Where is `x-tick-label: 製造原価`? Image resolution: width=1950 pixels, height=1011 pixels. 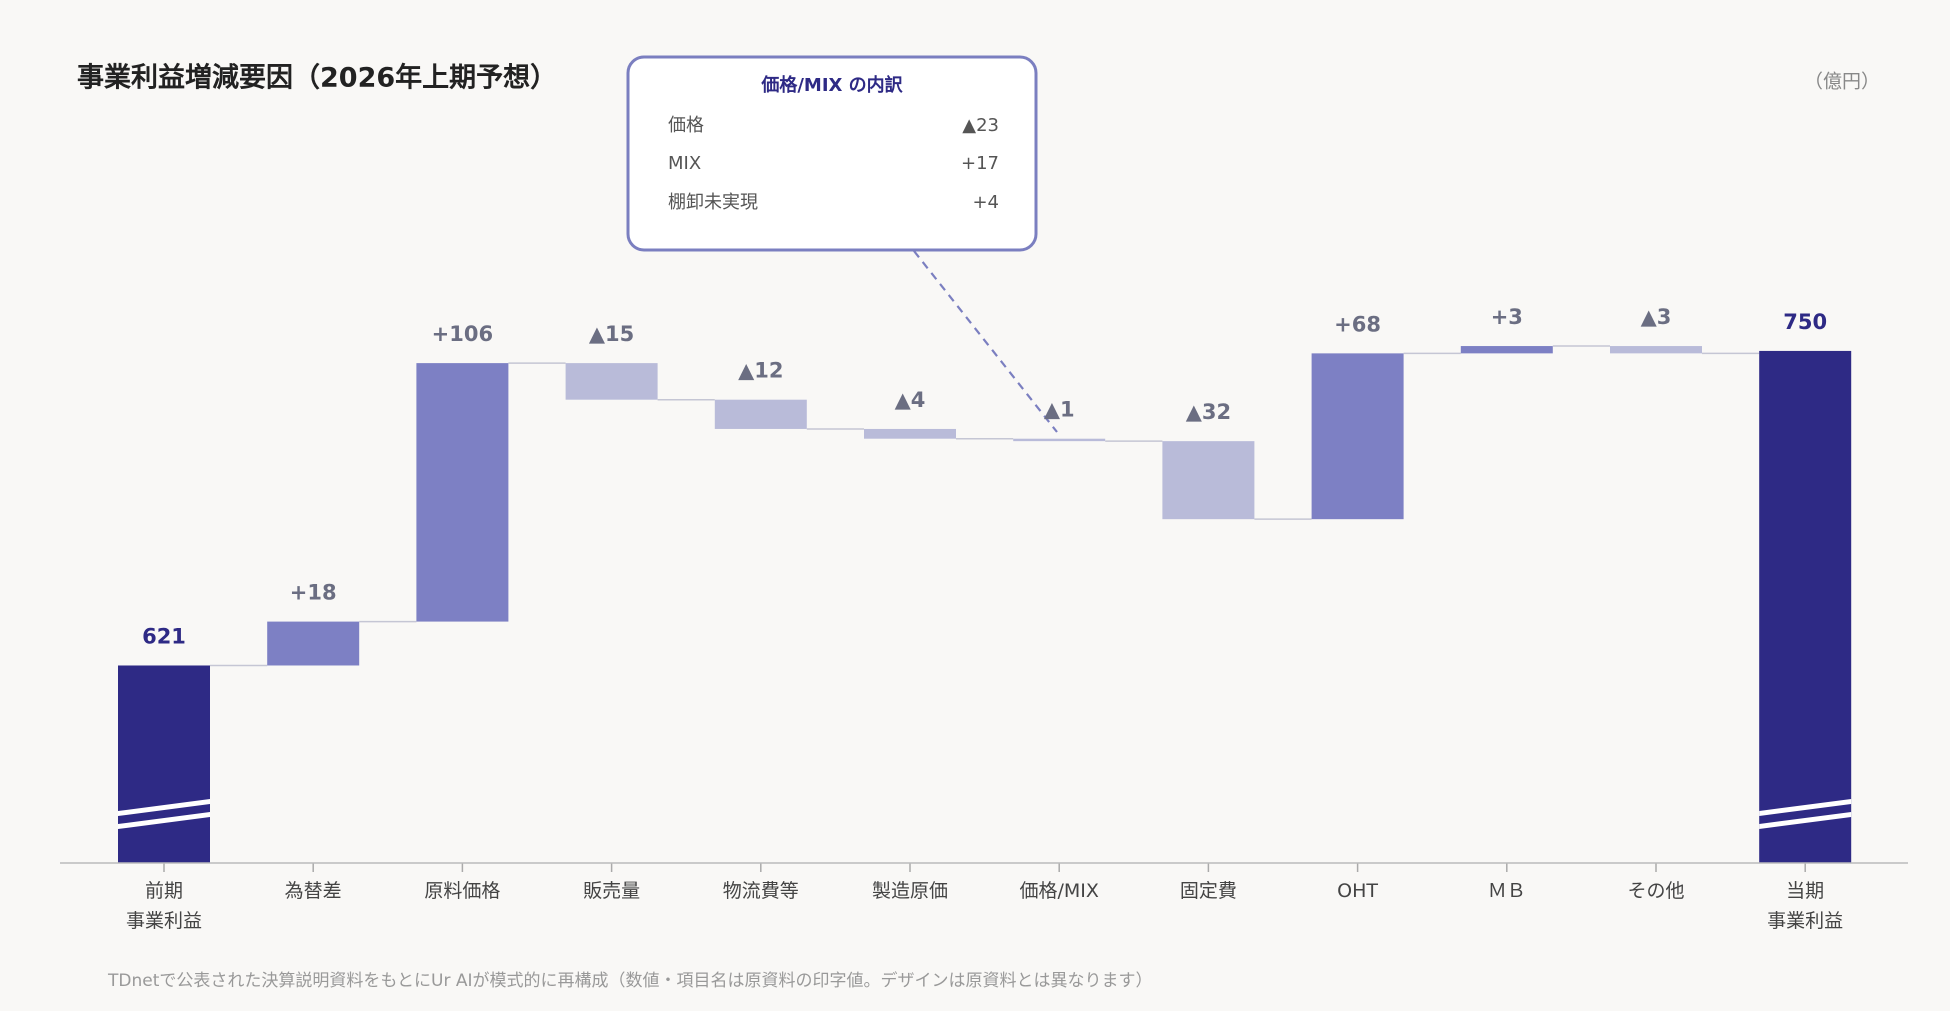 x-tick-label: 製造原価 is located at coordinates (909, 891).